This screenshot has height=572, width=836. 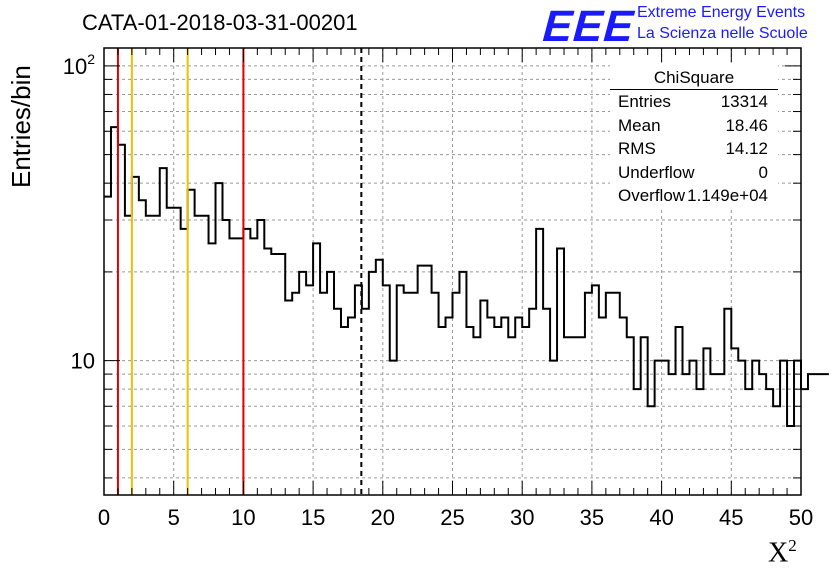 What do you see at coordinates (588, 26) in the screenshot?
I see `eee-logo: EEE` at bounding box center [588, 26].